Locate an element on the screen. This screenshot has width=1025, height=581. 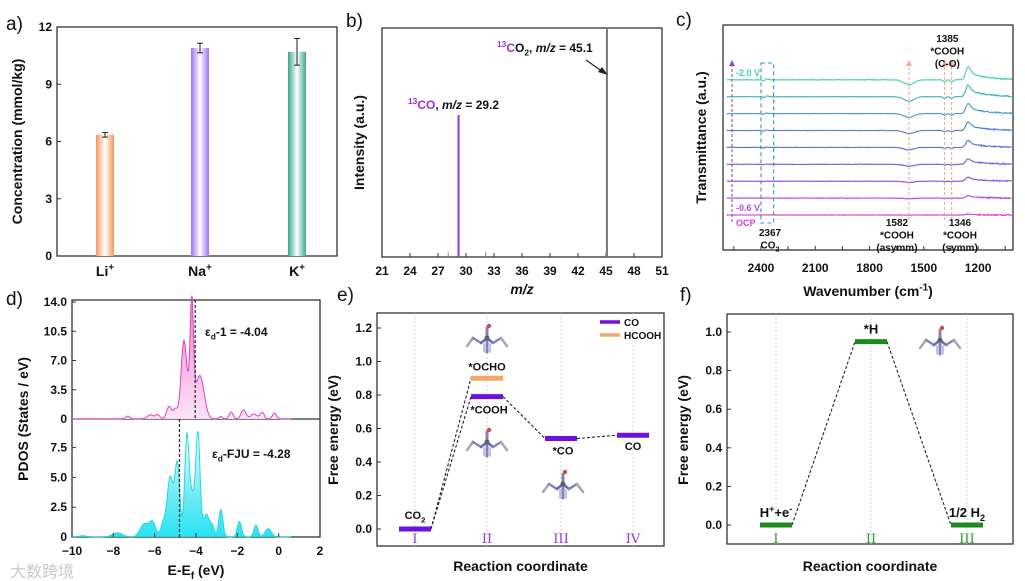
text-segment: *CO is located at coordinates (563, 452).